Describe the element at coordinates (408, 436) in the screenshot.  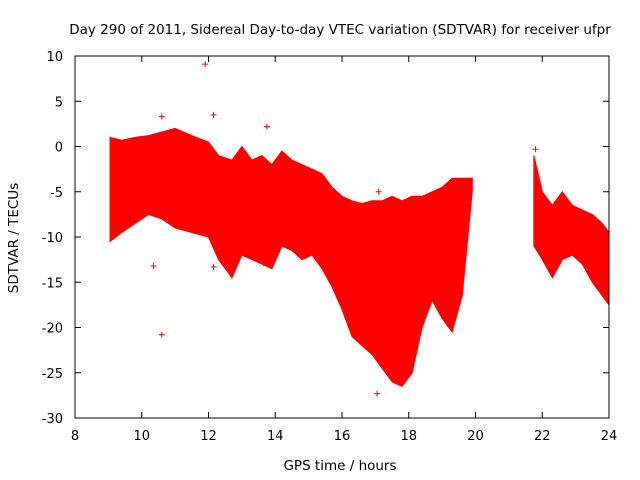
I see `x-tick-label: 18` at that location.